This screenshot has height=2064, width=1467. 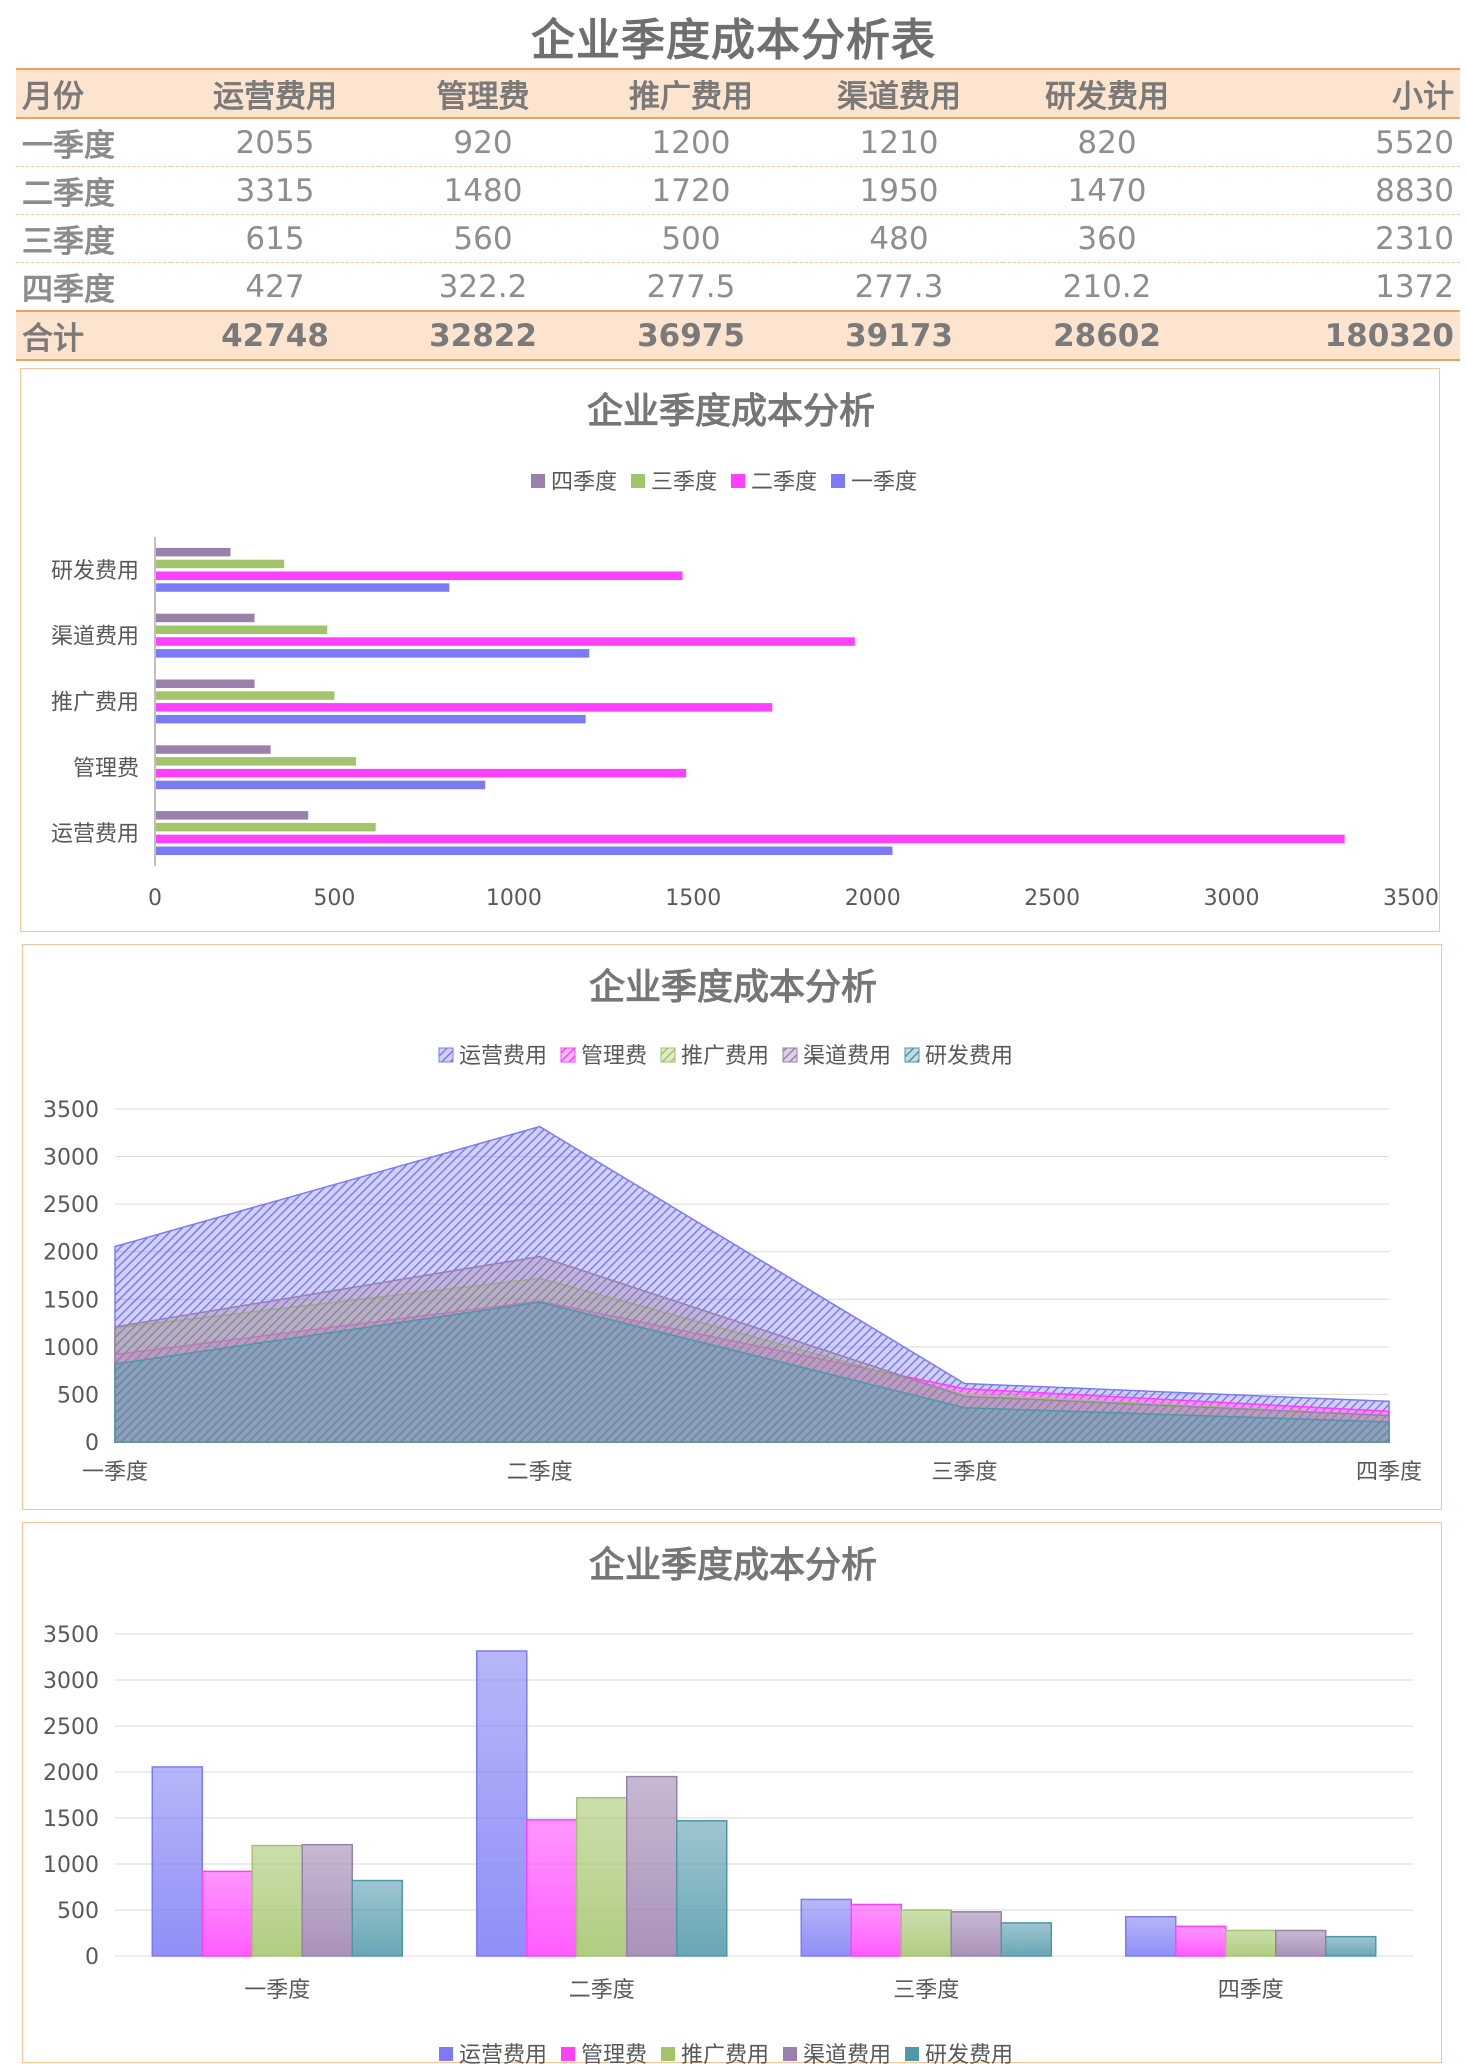 I want to click on column-header-channel: 渠道费用, so click(x=899, y=93).